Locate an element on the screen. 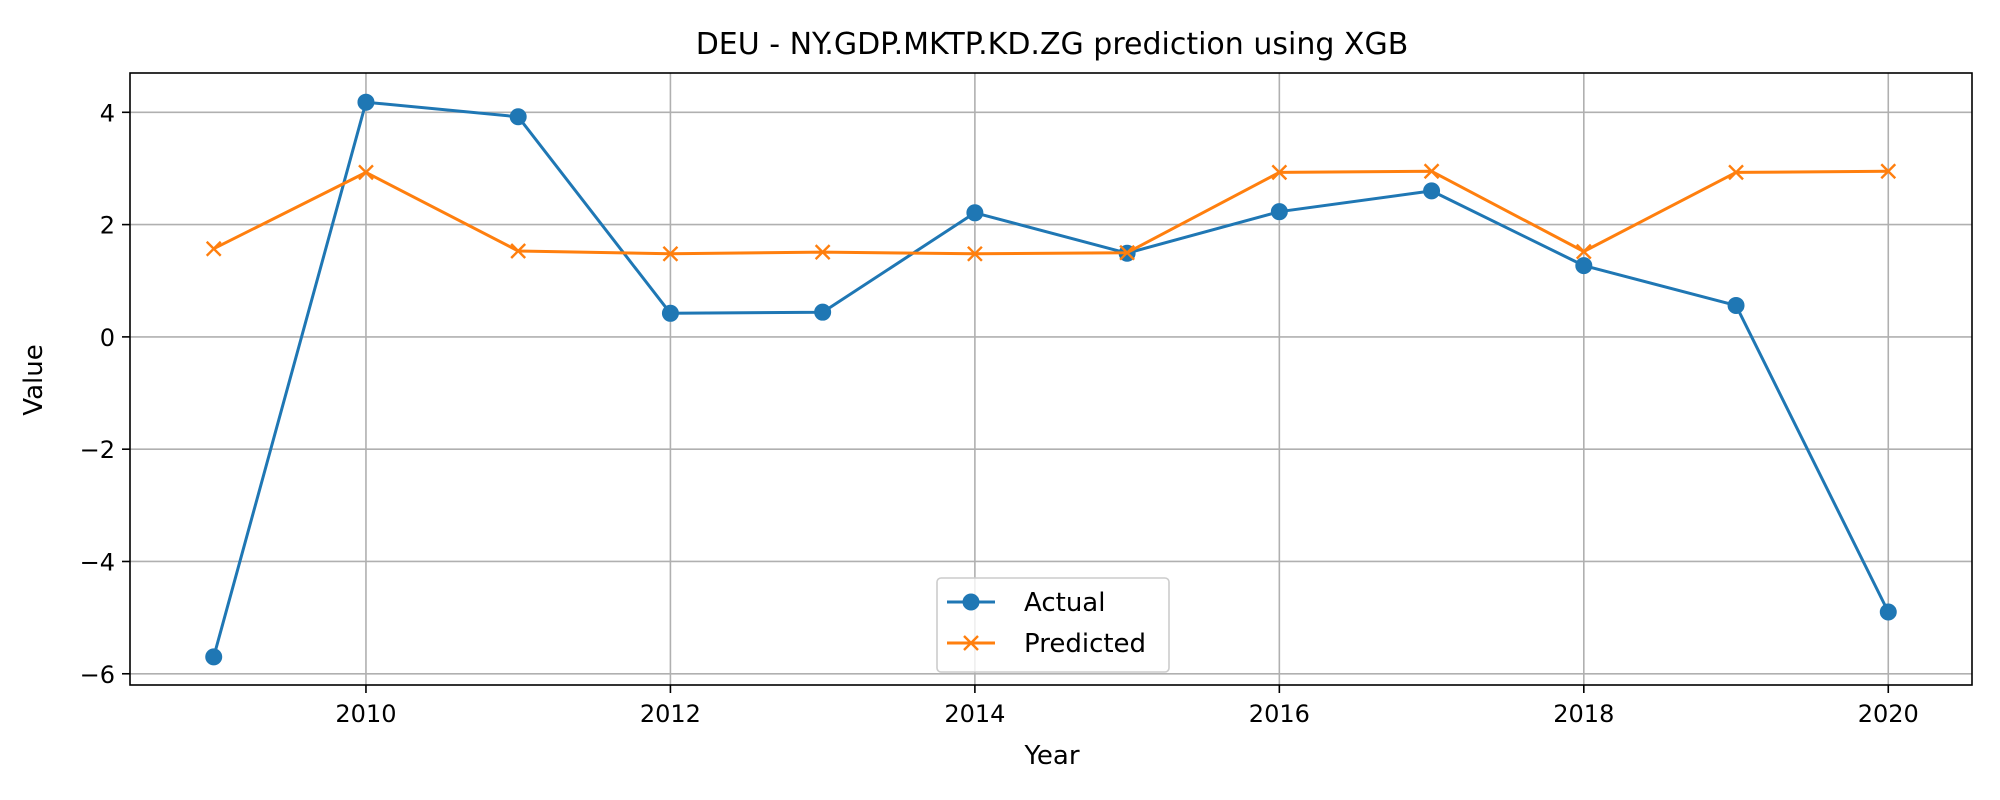  legend-label: Actual is located at coordinates (1064, 603).